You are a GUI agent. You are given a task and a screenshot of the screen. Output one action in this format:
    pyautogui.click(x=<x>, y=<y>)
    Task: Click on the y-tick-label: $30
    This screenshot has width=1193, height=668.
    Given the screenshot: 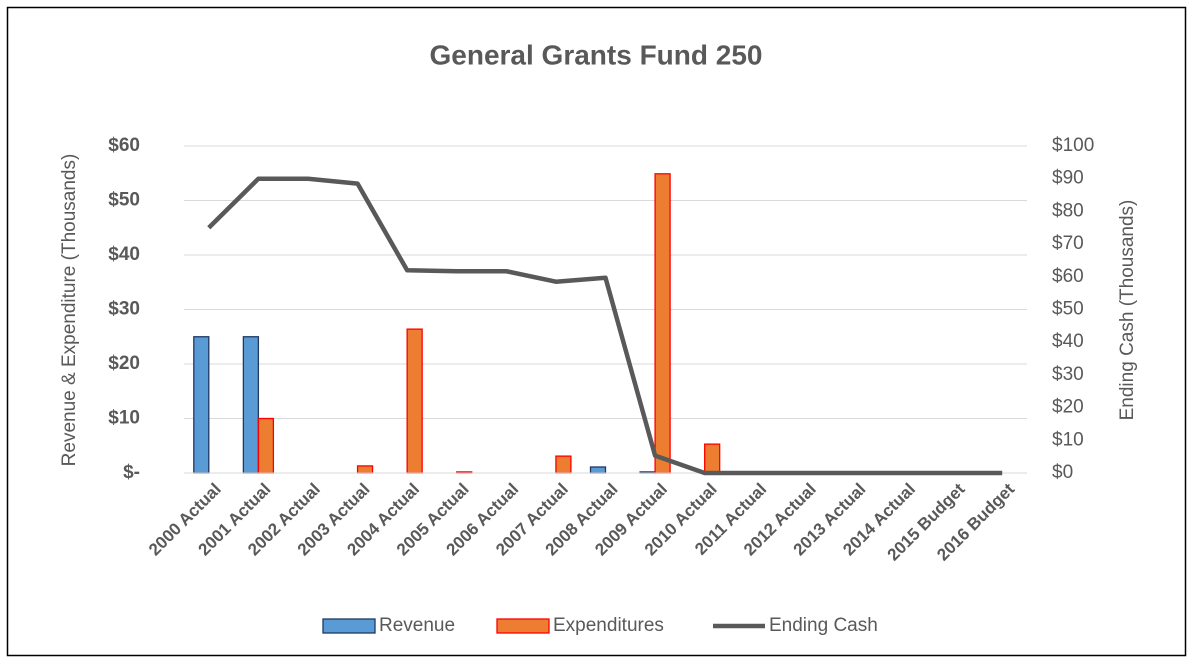 What is the action you would take?
    pyautogui.click(x=124, y=309)
    